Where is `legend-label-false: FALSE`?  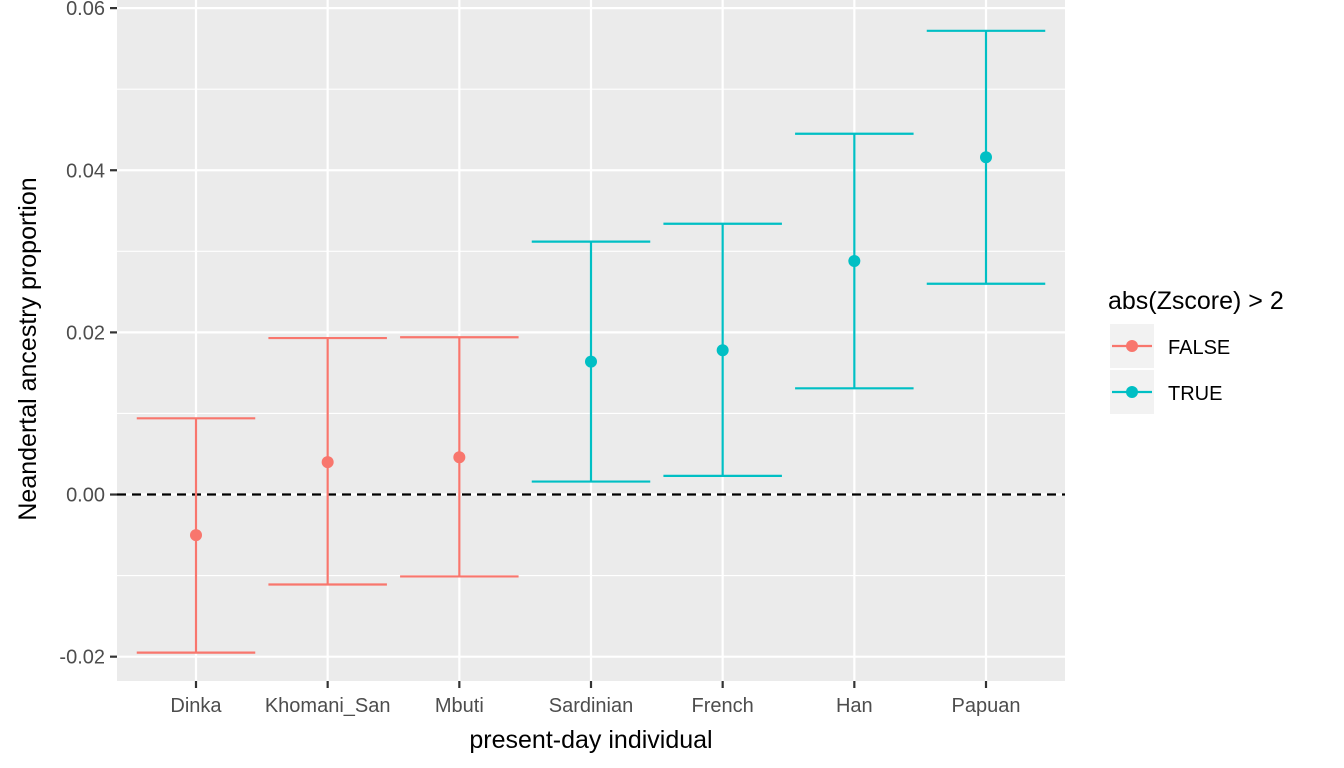 legend-label-false: FALSE is located at coordinates (1199, 348).